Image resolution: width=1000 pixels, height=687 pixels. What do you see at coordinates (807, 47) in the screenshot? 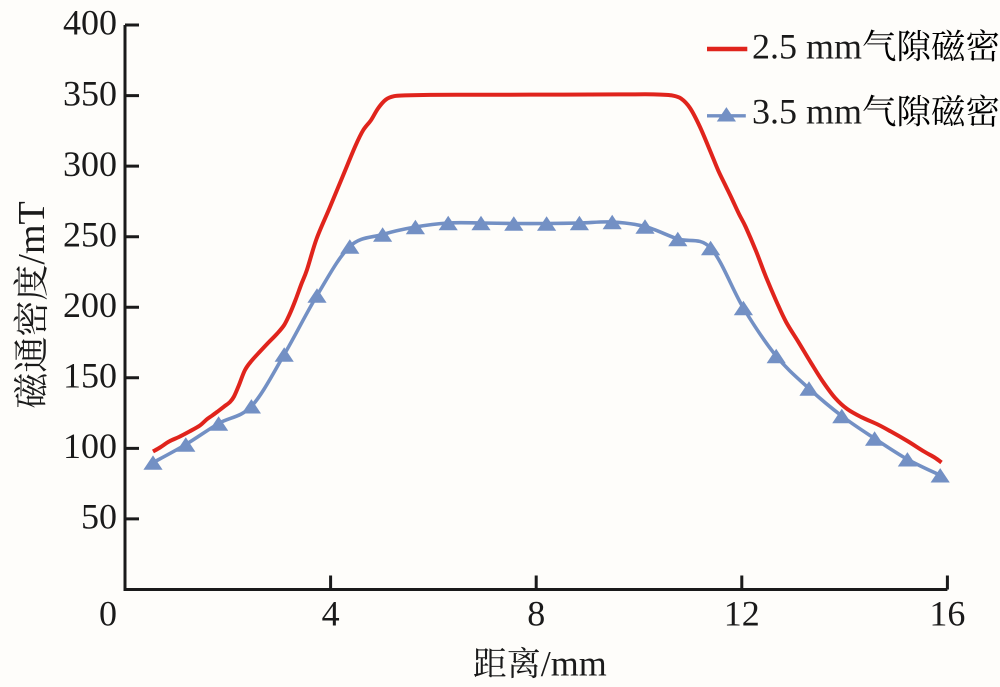
I see `svg-text: 2.5 mm` at bounding box center [807, 47].